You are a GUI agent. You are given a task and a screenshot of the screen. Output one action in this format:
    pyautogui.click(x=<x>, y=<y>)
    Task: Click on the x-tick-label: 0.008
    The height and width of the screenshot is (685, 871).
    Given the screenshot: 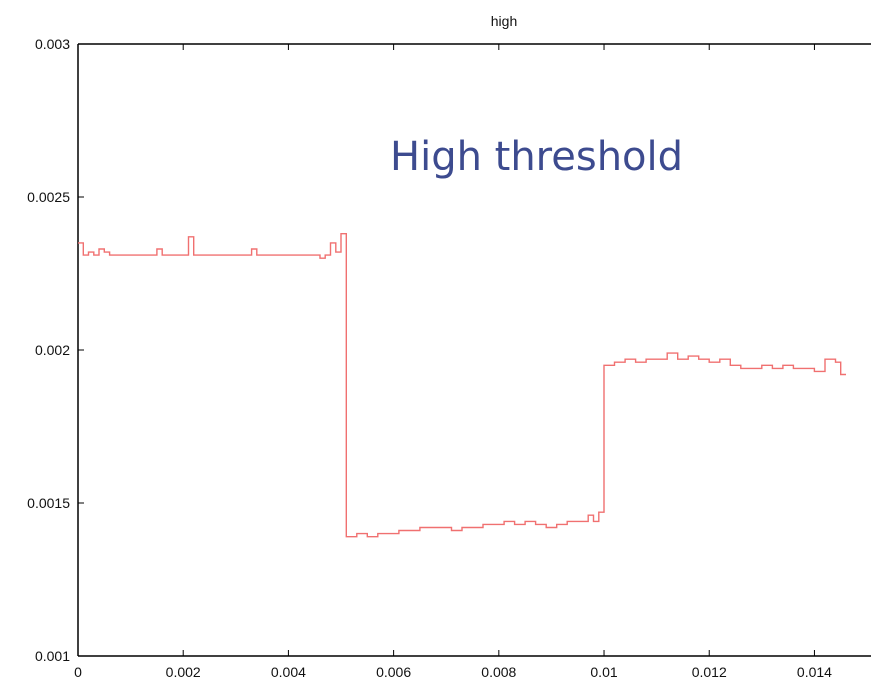 What is the action you would take?
    pyautogui.click(x=498, y=672)
    